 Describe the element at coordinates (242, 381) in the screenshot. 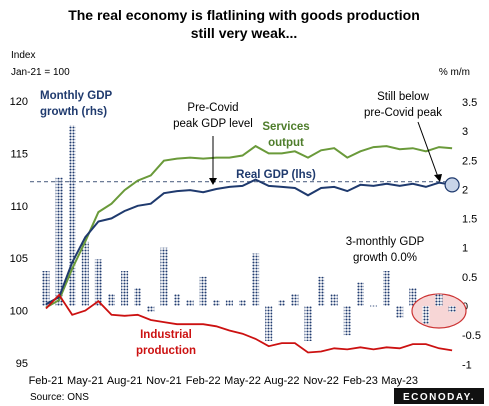

I see `x-tick-label: May-22` at that location.